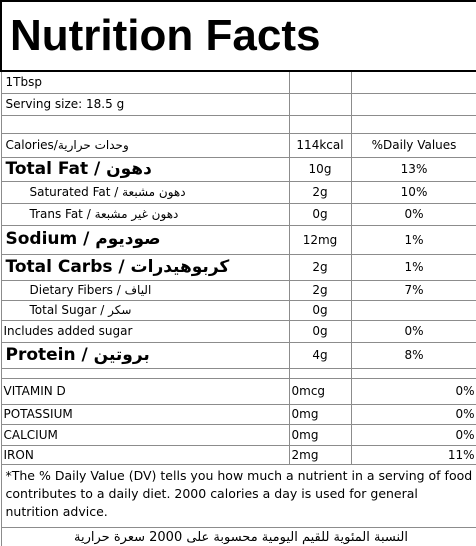 This screenshot has width=476, height=546. I want to click on dv: 7%, so click(413, 290).